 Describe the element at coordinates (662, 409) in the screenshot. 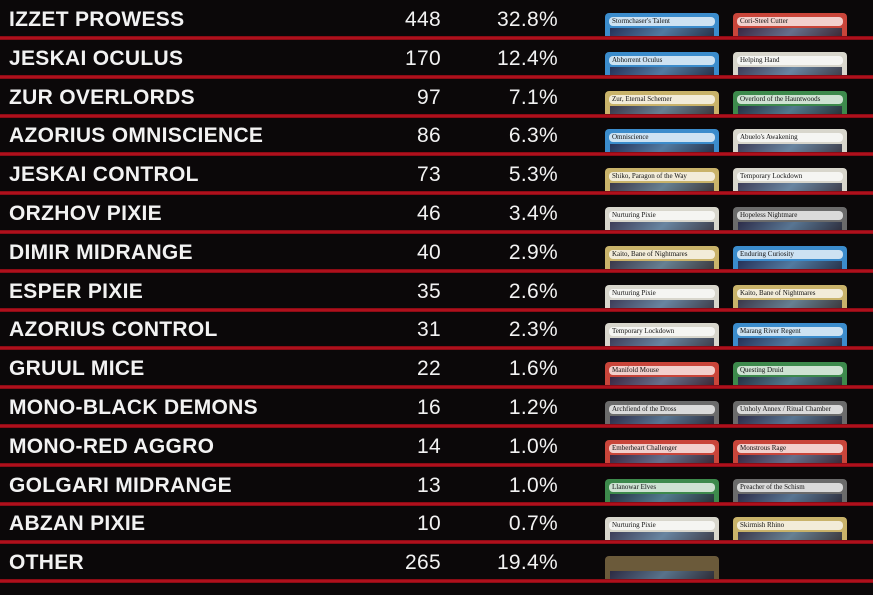

I see `card-title: Archfiend of the Dross` at that location.